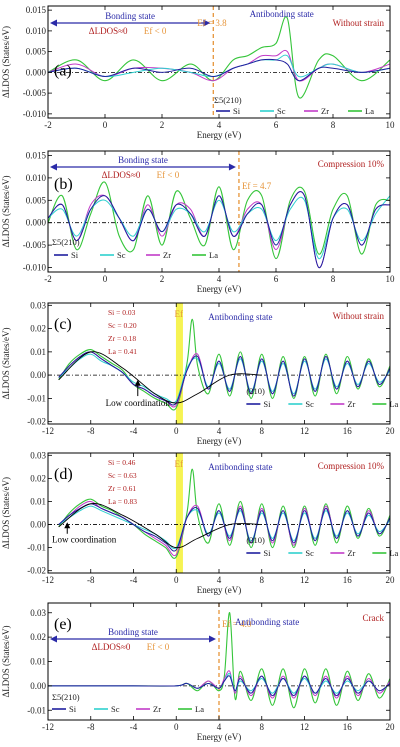  I want to click on y-tick-label: -0.02, so click(36, 422).